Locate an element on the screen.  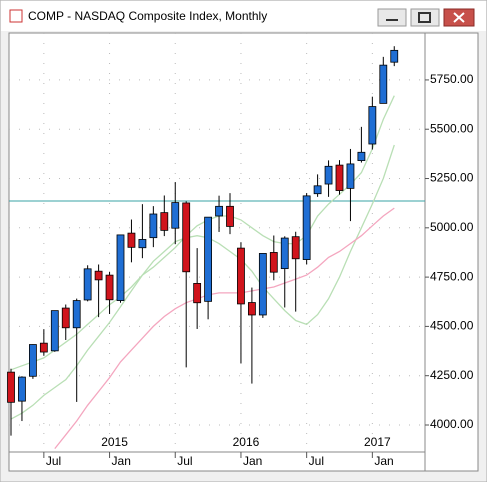
maximize-button is located at coordinates (425, 17).